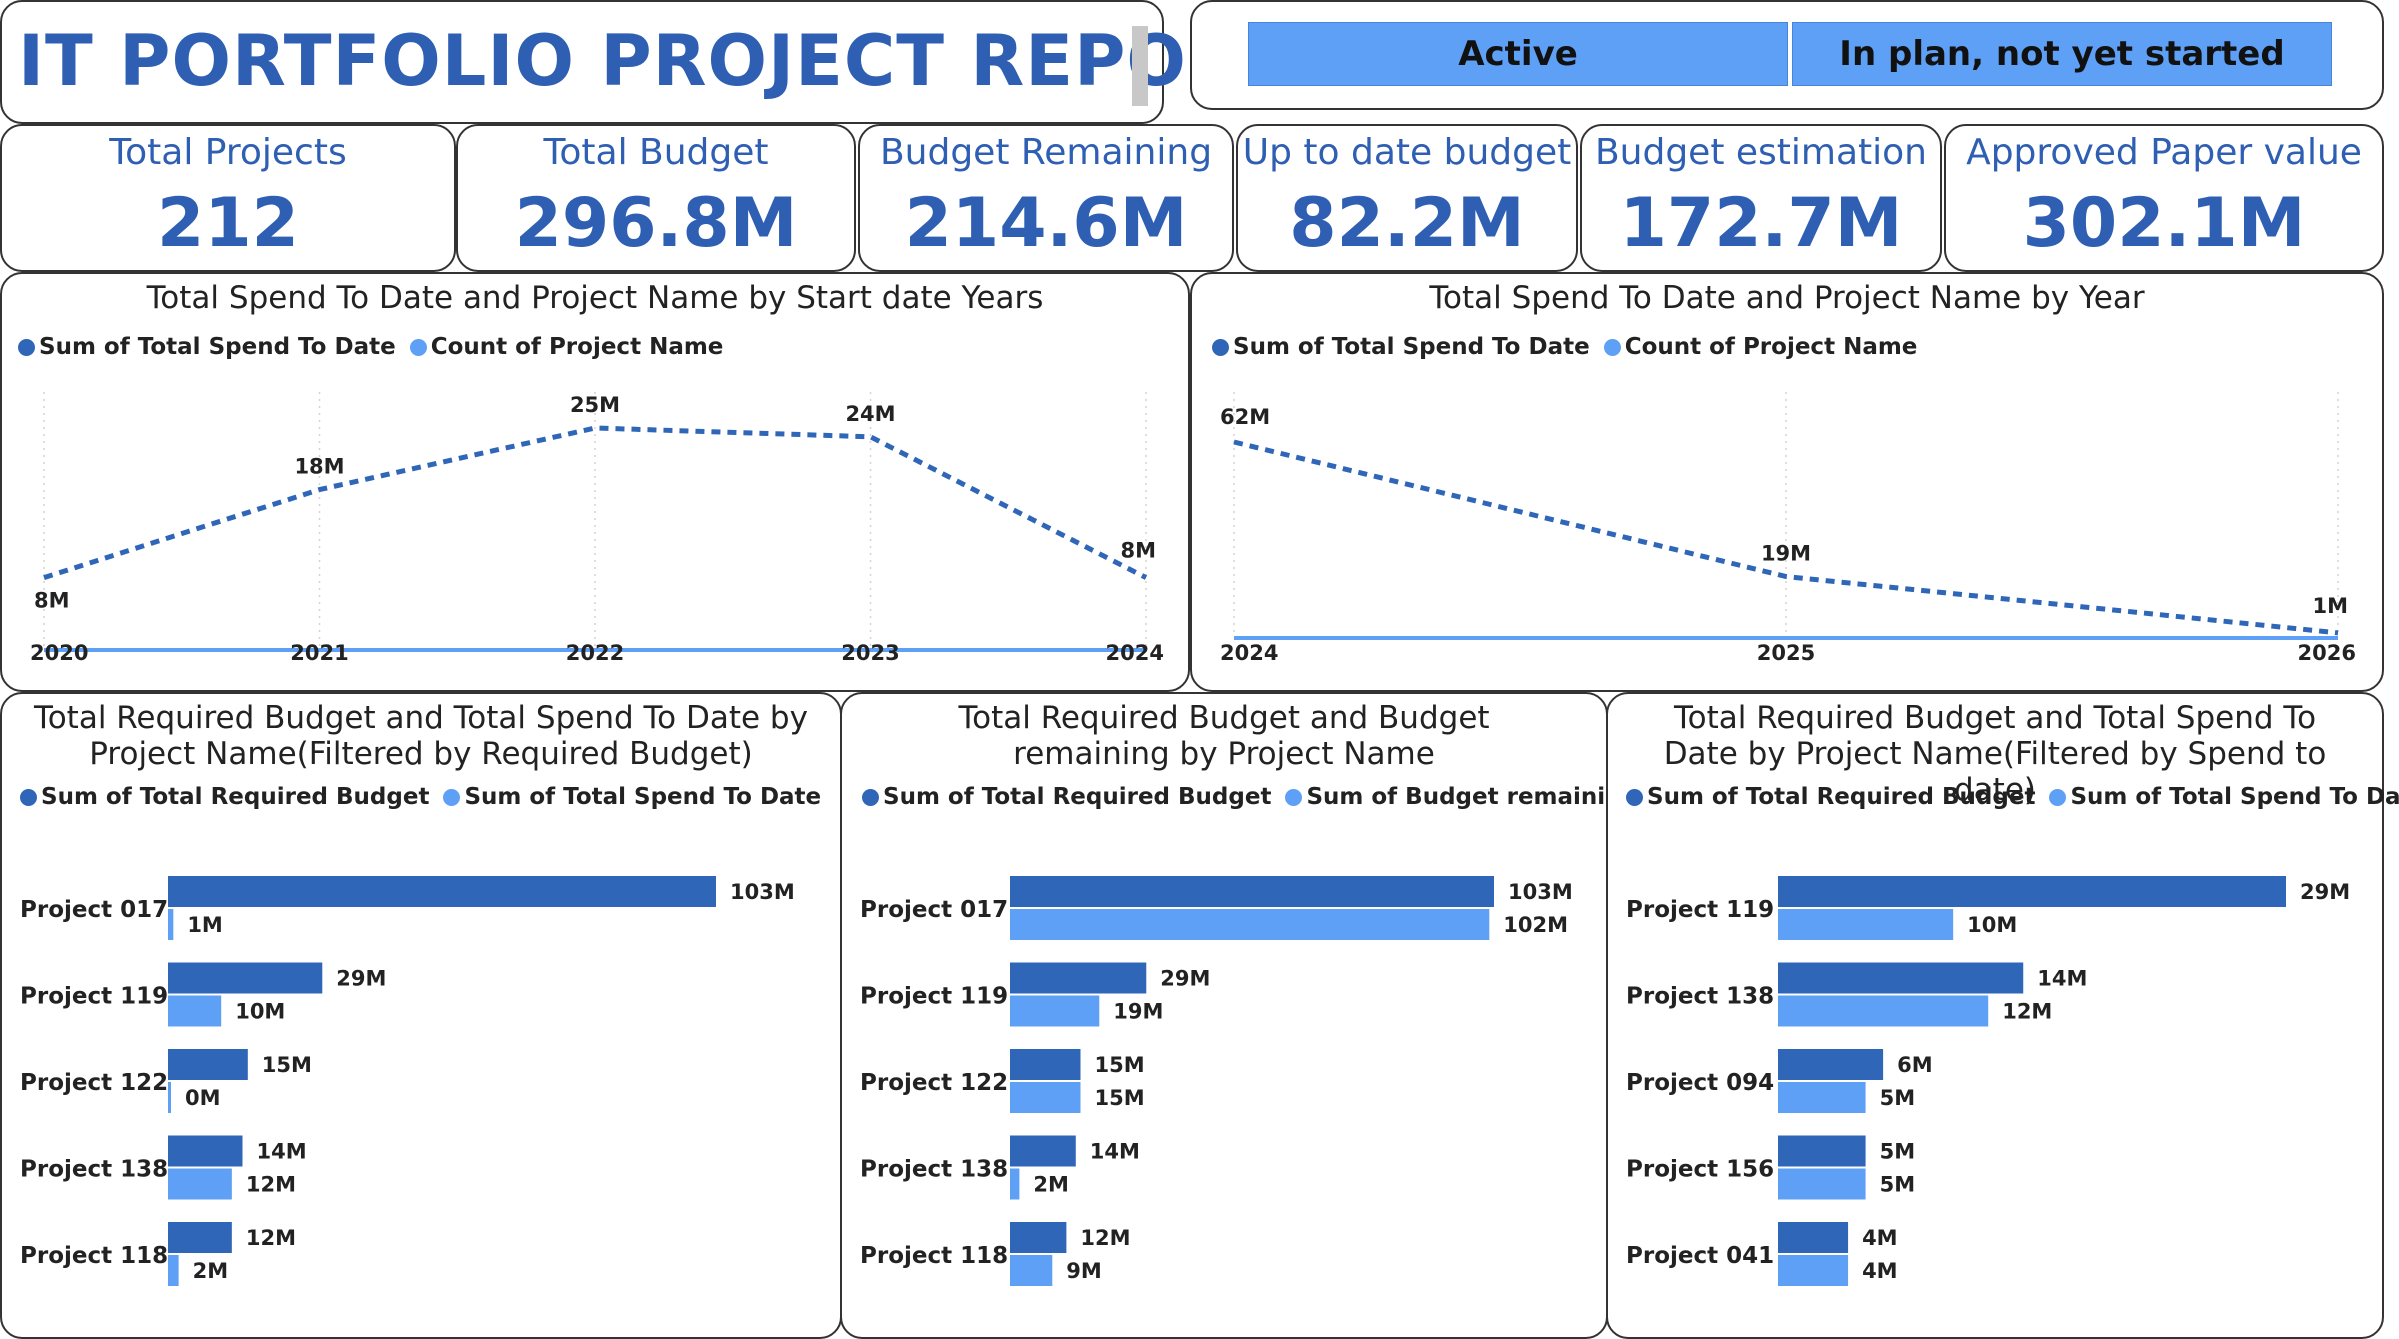 The width and height of the screenshot is (2399, 1339). Describe the element at coordinates (597, 528) in the screenshot. I see `line-chart-plot: 8M 18M 25M 24M 8M 2020 2021 2022 2023 2024` at that location.